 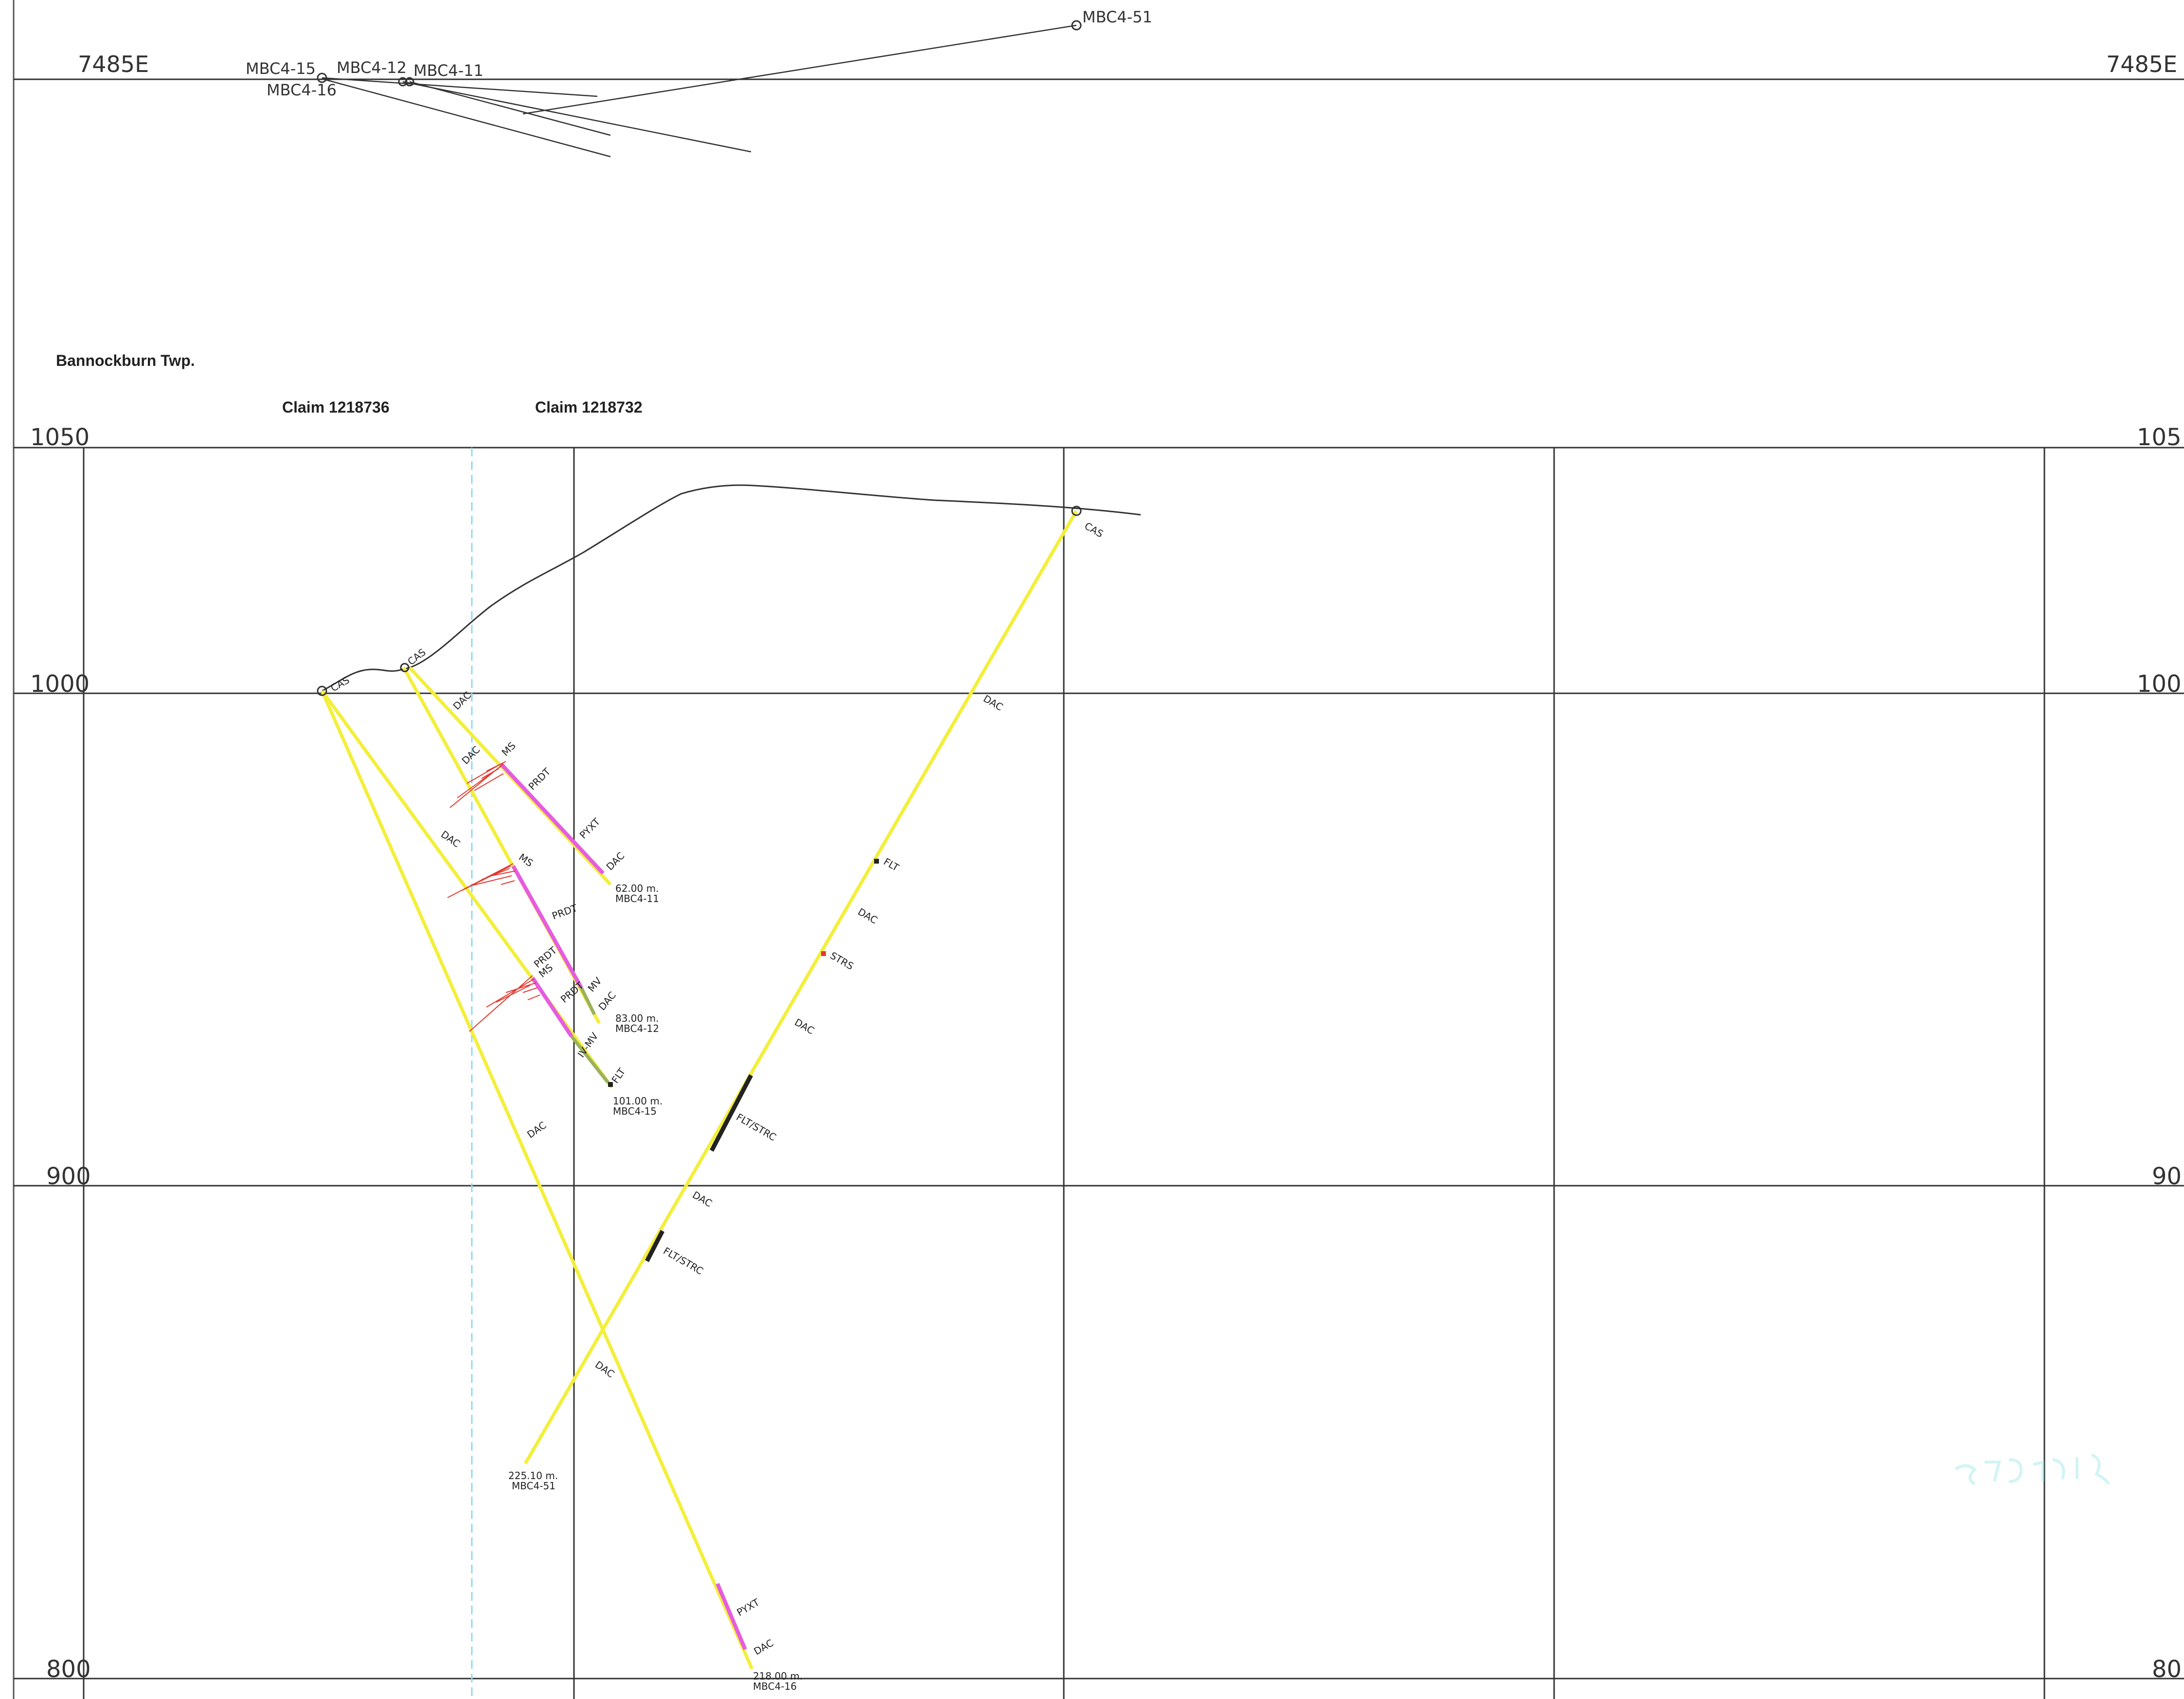 What do you see at coordinates (637, 1018) in the screenshot?
I see `hole-depth-mbc4-12: 83.00 m.` at bounding box center [637, 1018].